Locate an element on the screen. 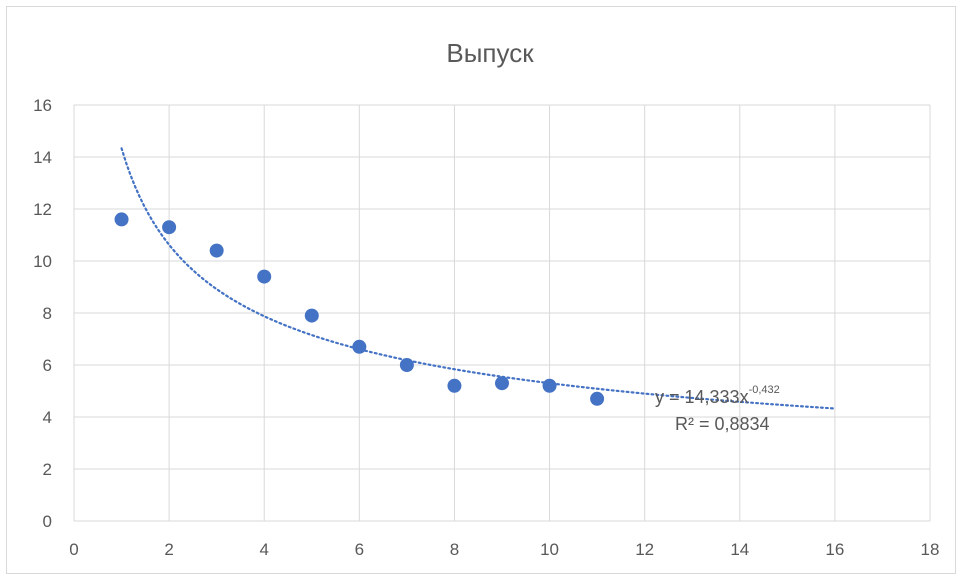 The width and height of the screenshot is (960, 580). y-tick-label: 16 is located at coordinates (42, 105).